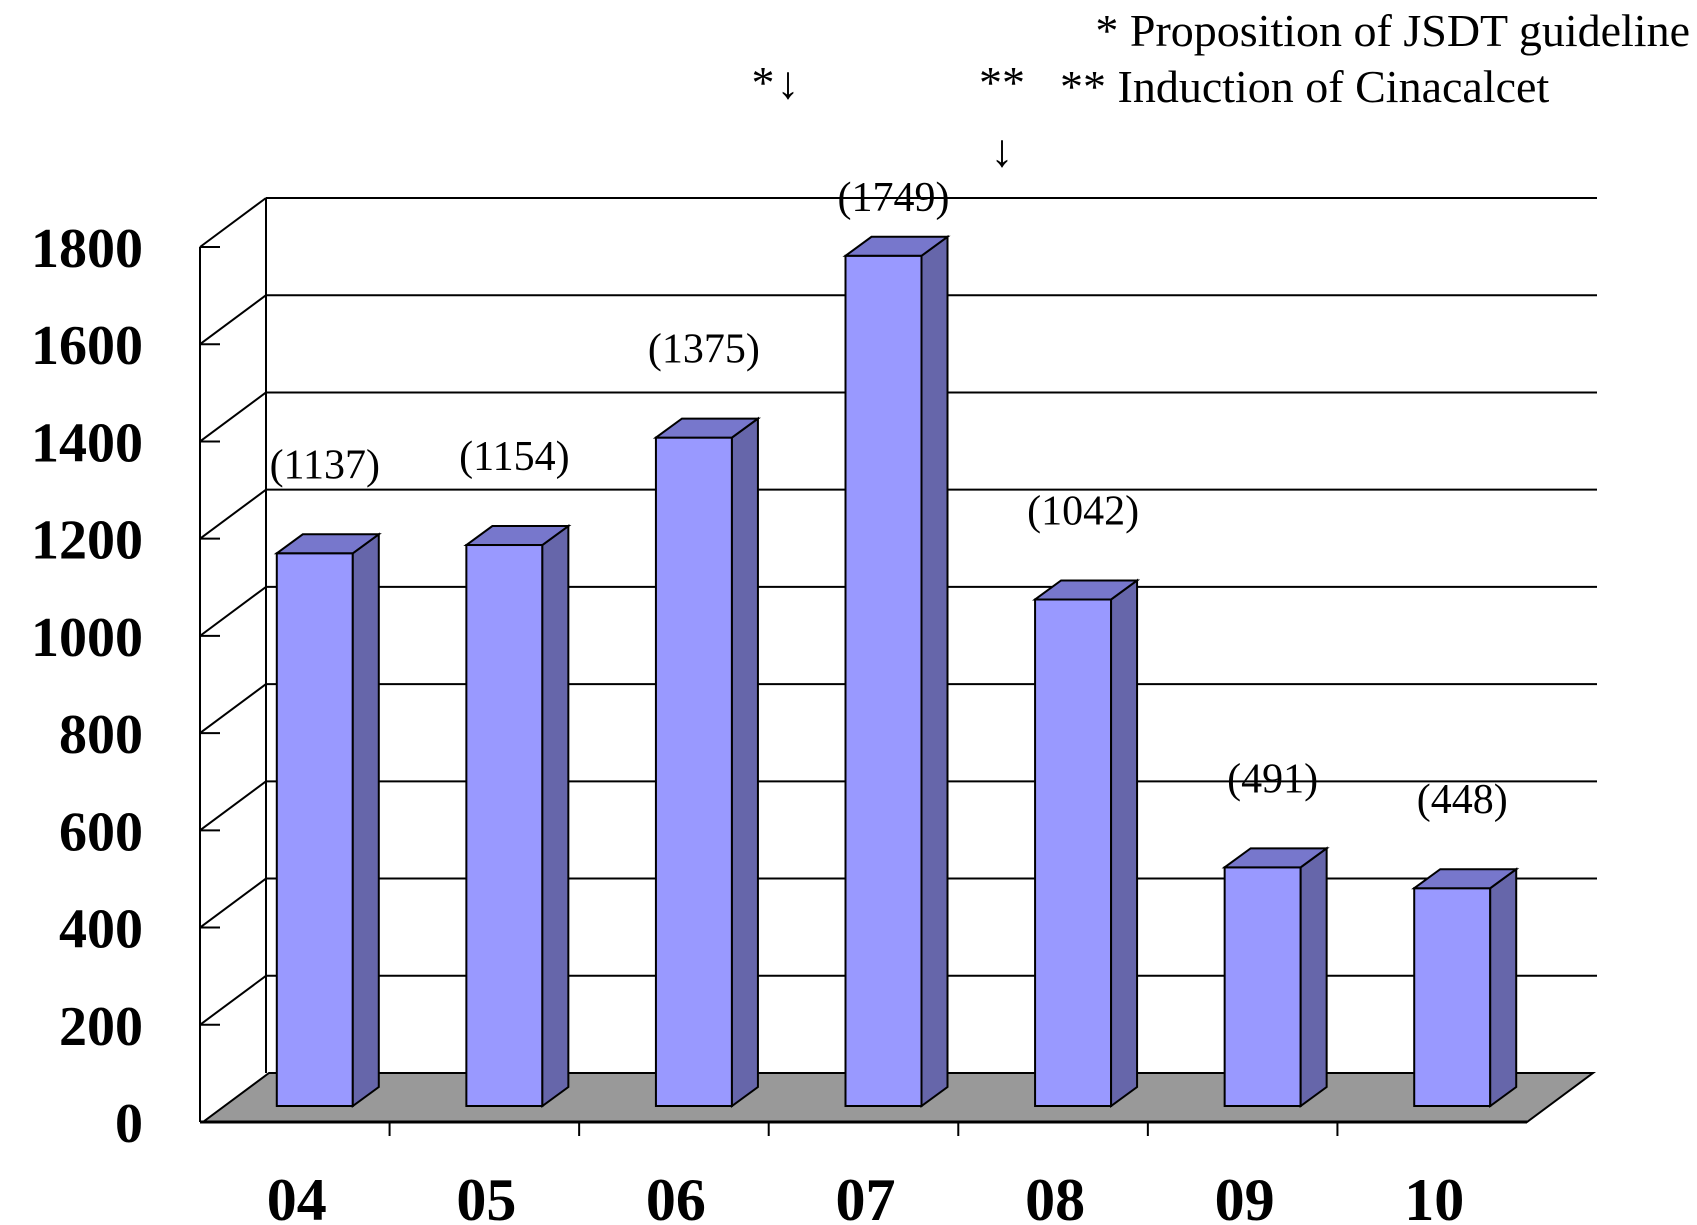 This screenshot has height=1225, width=1697. What do you see at coordinates (1272, 779) in the screenshot?
I see `data-label: (491)` at bounding box center [1272, 779].